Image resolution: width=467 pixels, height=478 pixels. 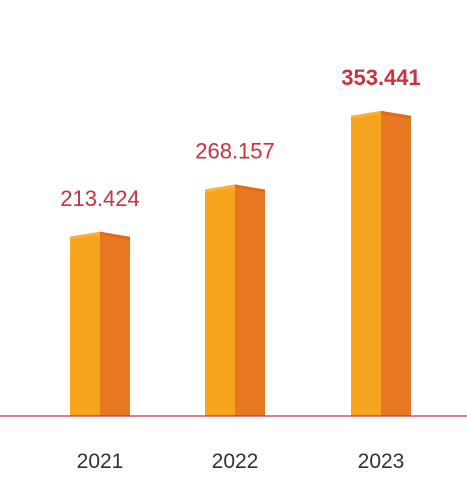 I want to click on category-label: 2022, so click(x=235, y=461).